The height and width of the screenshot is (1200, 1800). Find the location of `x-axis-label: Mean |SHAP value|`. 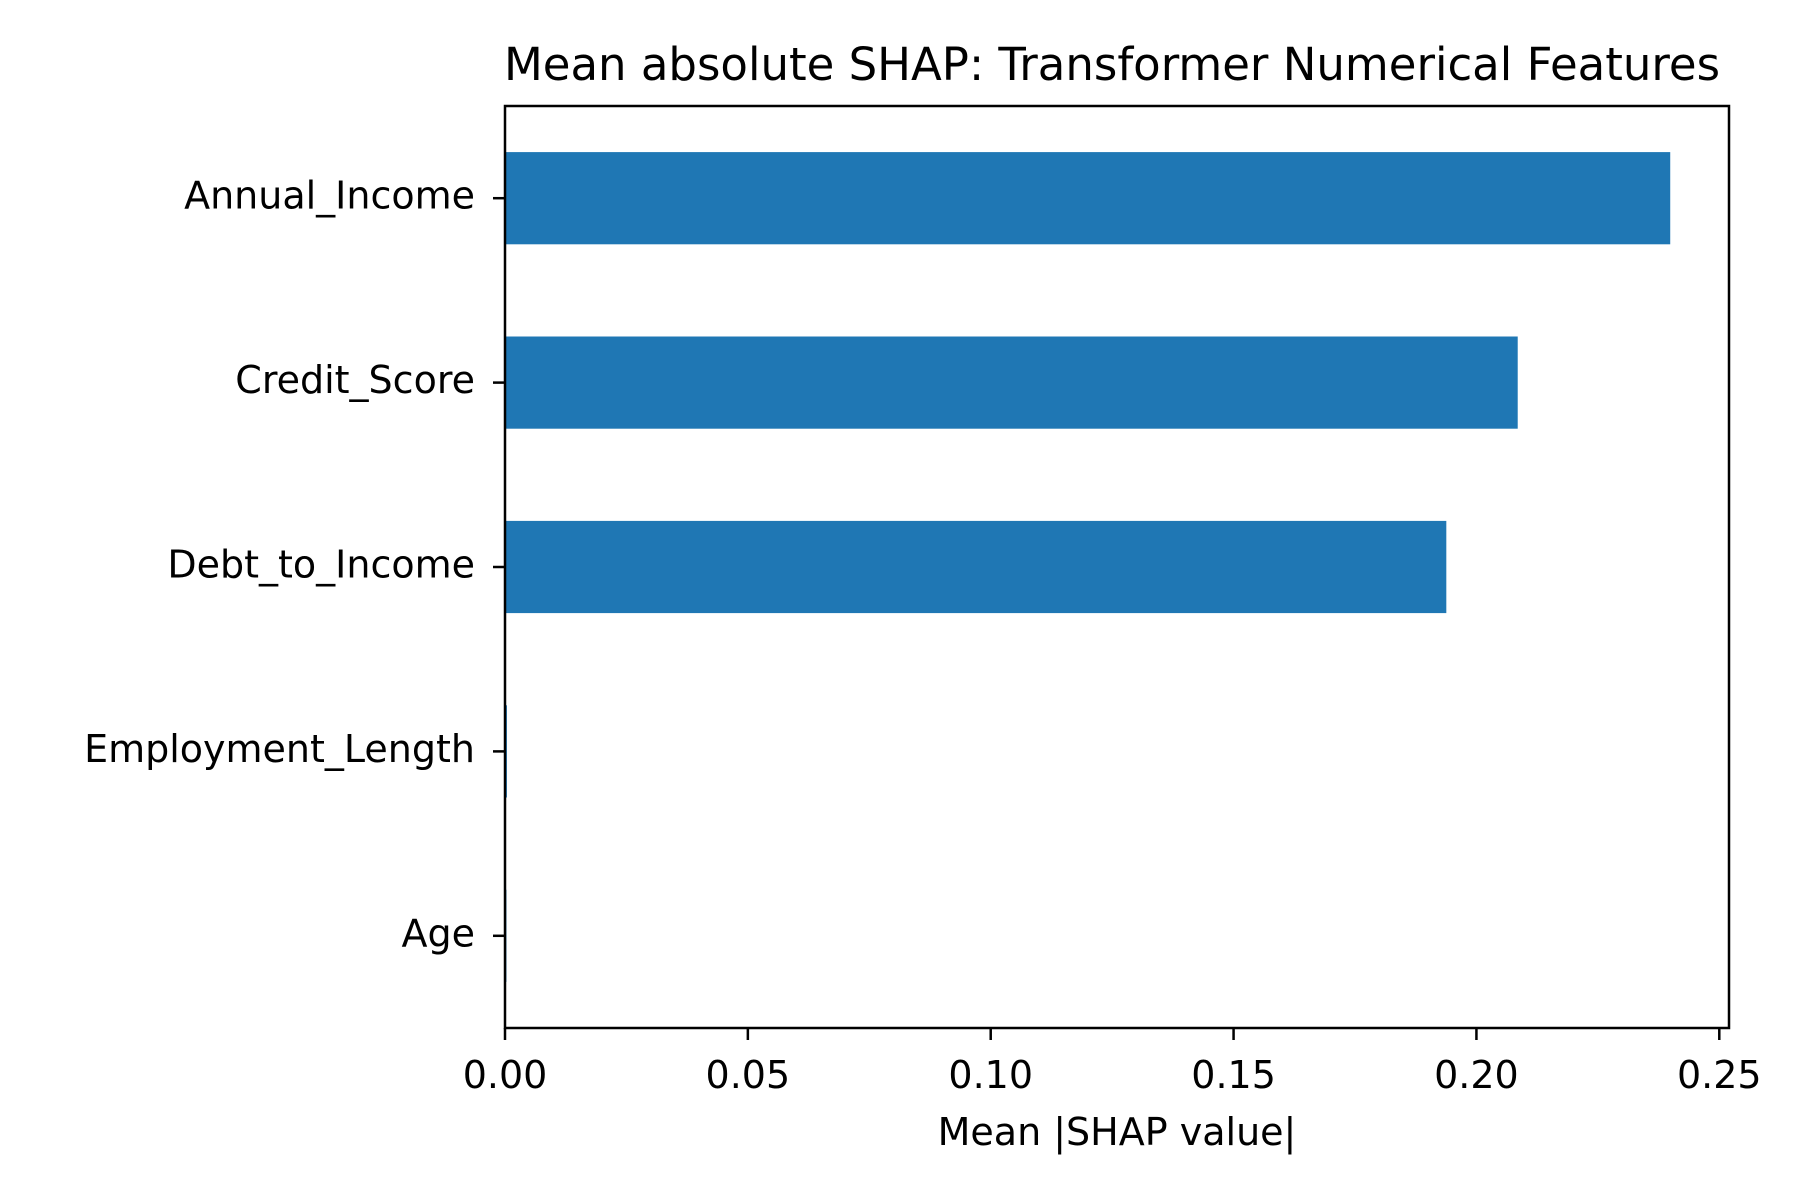

x-axis-label: Mean |SHAP value| is located at coordinates (1117, 1132).